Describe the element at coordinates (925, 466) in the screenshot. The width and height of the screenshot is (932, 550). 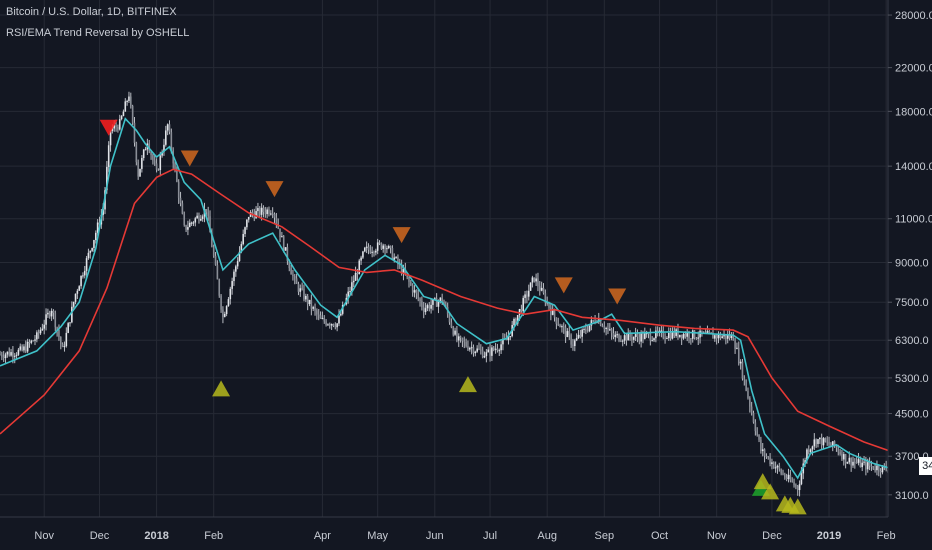
I see `current-price-badge: 3490.5` at that location.